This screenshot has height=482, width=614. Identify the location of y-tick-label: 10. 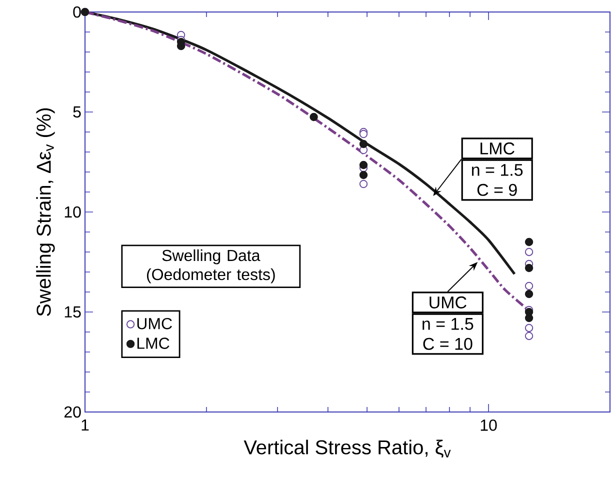
(72, 212).